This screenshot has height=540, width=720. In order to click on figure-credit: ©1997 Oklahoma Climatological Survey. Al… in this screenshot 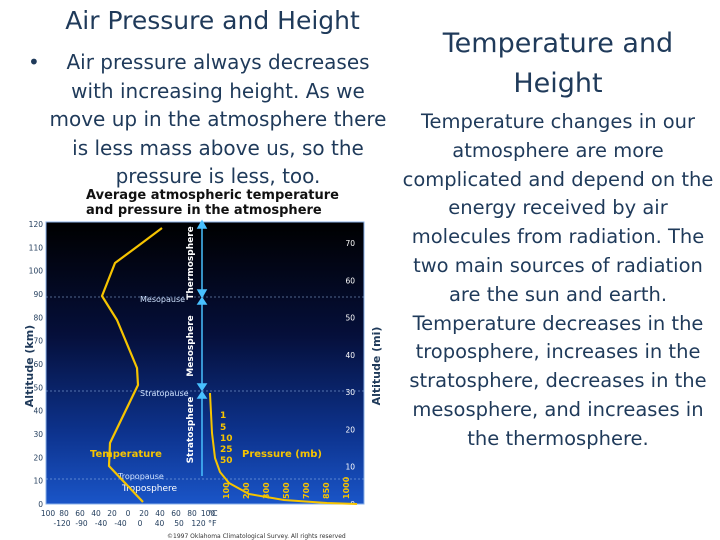, I will do `click(256, 536)`.